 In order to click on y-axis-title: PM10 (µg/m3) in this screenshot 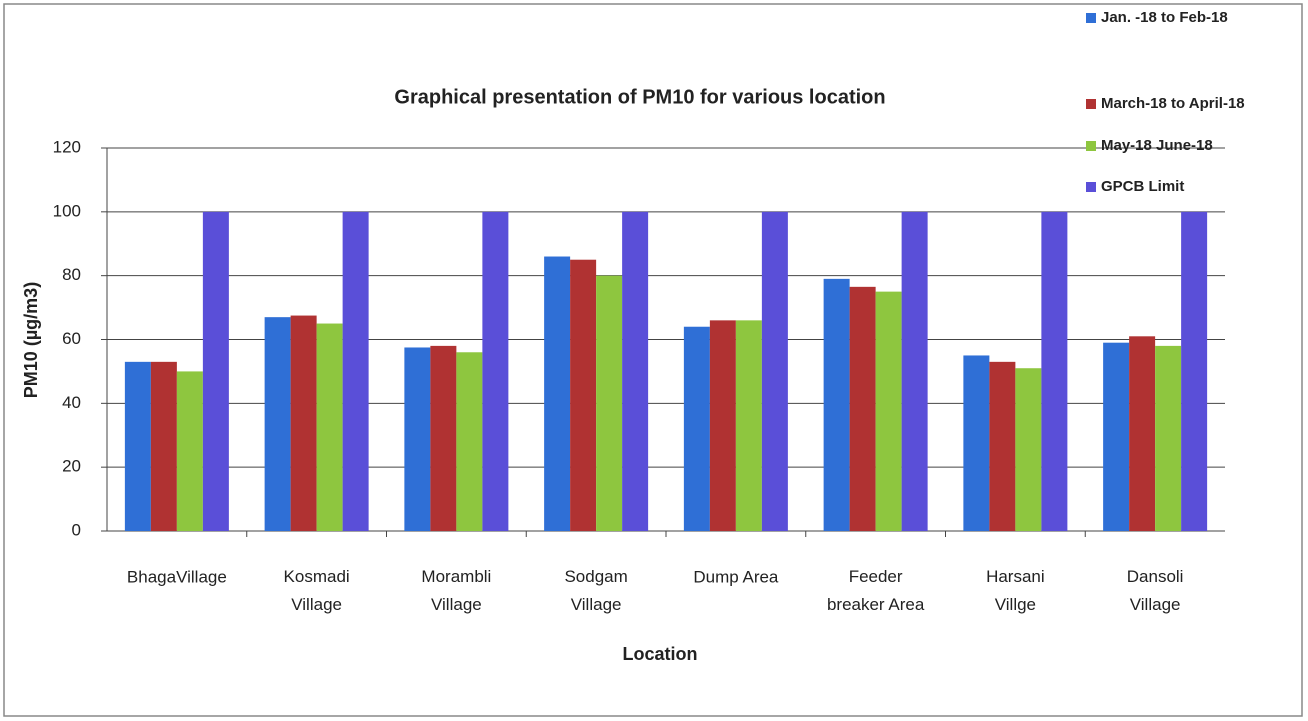, I will do `click(31, 340)`.